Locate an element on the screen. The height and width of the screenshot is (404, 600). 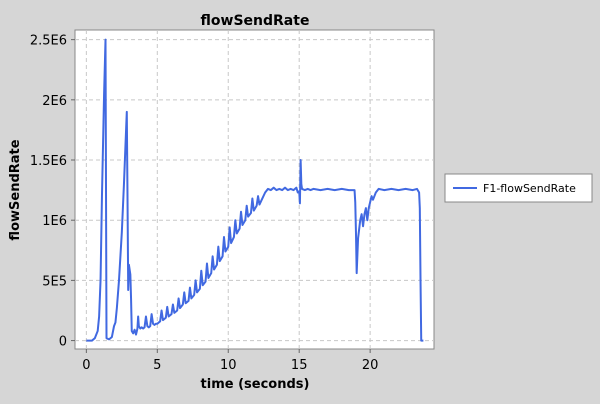
y-tick-label: 2.5E6 is located at coordinates (48, 41).